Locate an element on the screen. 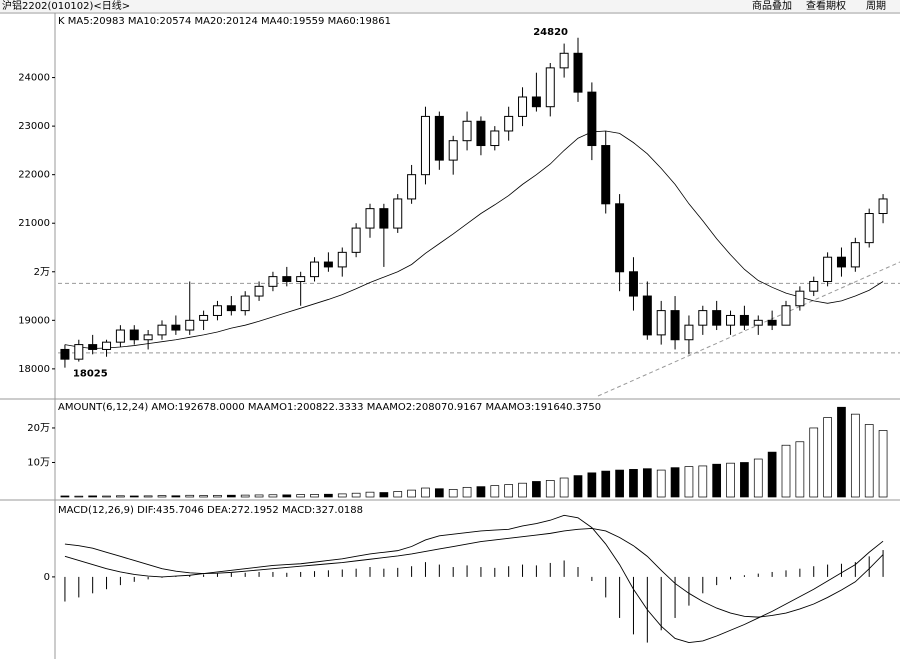 This screenshot has width=900, height=659. y-tick-label: 2万 is located at coordinates (42, 272).